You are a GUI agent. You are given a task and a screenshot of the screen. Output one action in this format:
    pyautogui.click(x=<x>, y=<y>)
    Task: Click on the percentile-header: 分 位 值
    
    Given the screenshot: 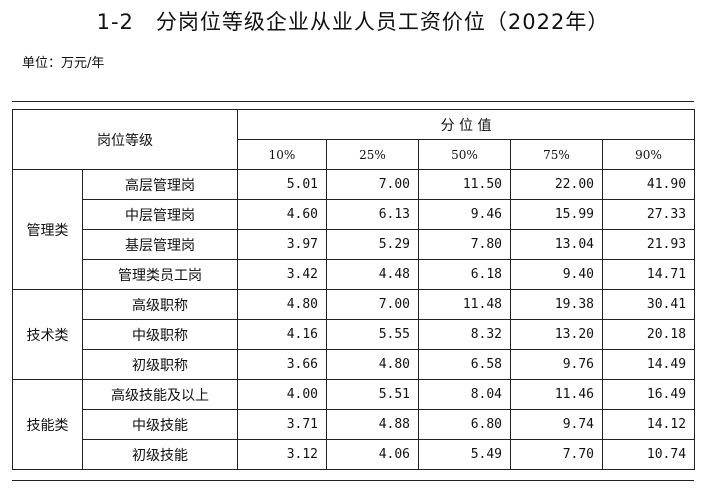 What is the action you would take?
    pyautogui.click(x=466, y=124)
    